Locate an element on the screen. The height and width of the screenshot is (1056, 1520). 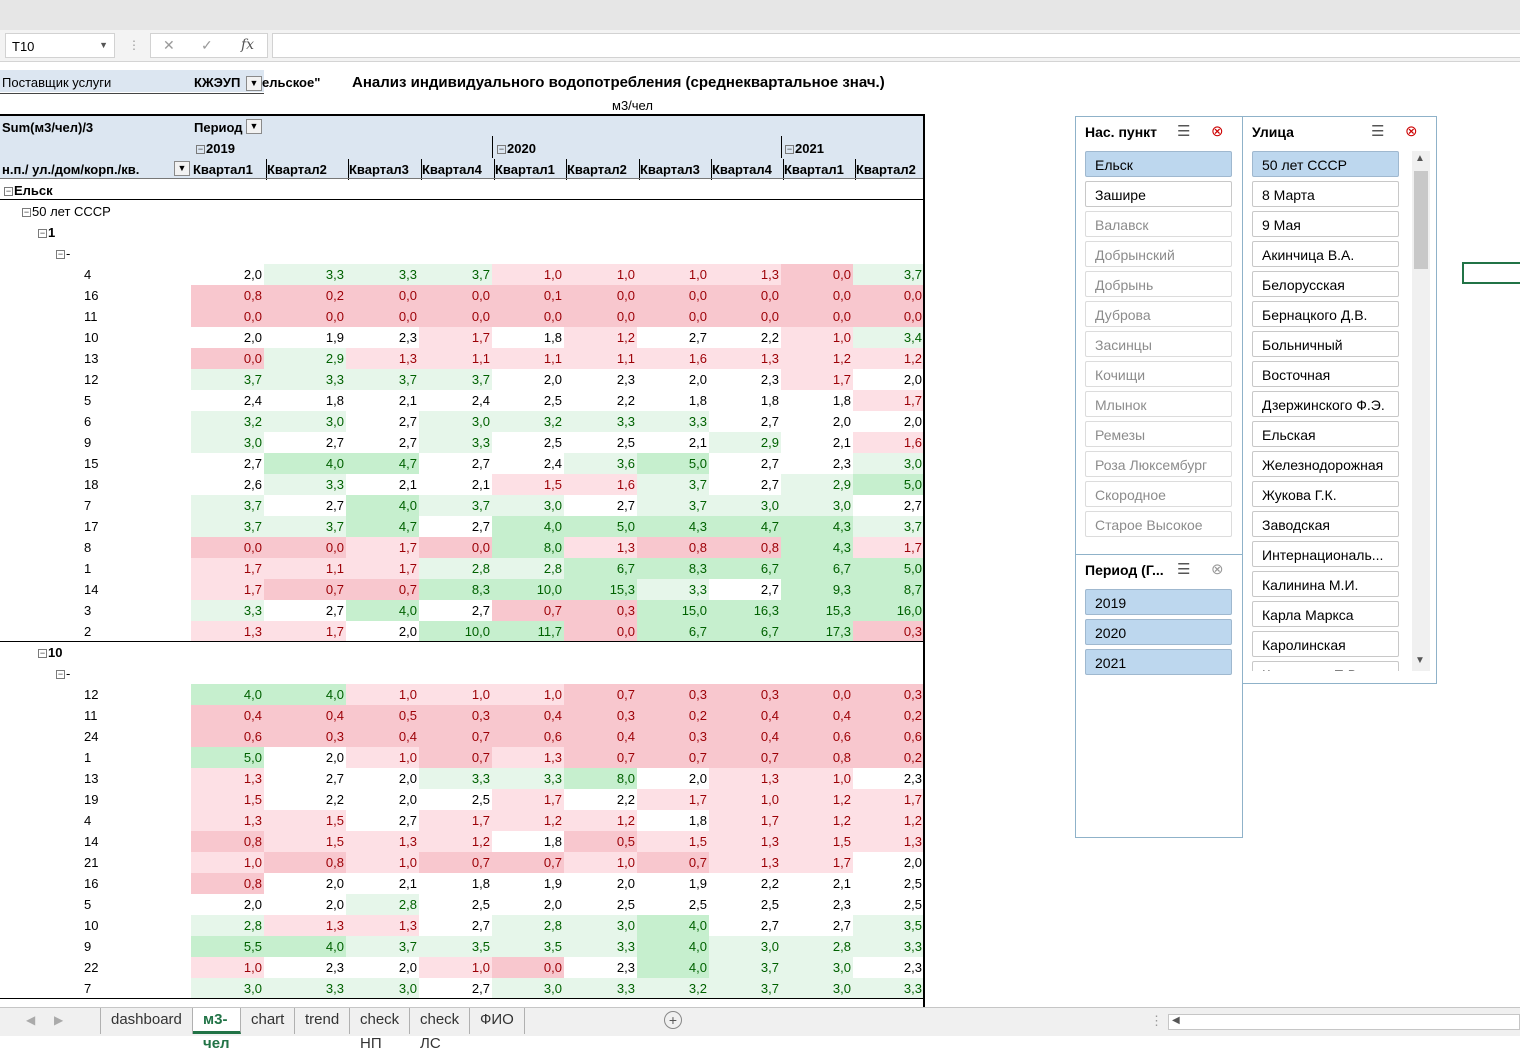
value-cell: 10,0 is located at coordinates (528, 589).